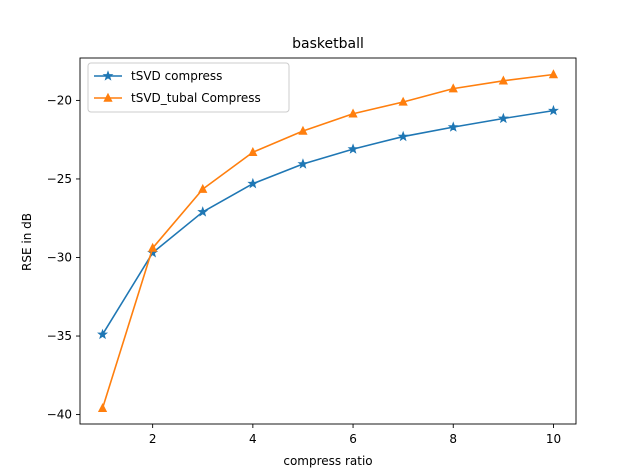  Describe the element at coordinates (253, 439) in the screenshot. I see `x-tick-label: 4` at that location.